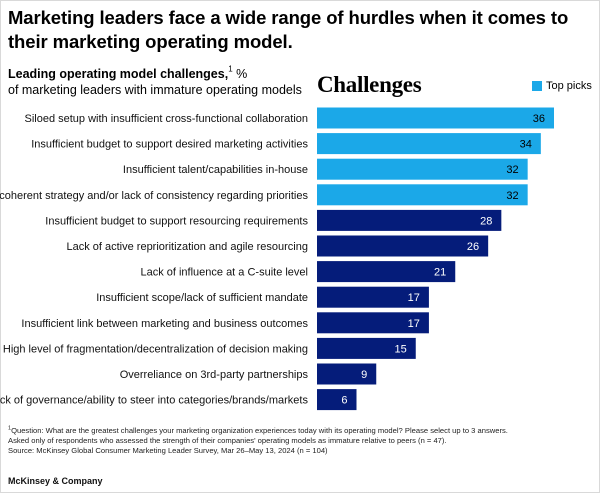  What do you see at coordinates (526, 145) in the screenshot?
I see `value-label: 34` at bounding box center [526, 145].